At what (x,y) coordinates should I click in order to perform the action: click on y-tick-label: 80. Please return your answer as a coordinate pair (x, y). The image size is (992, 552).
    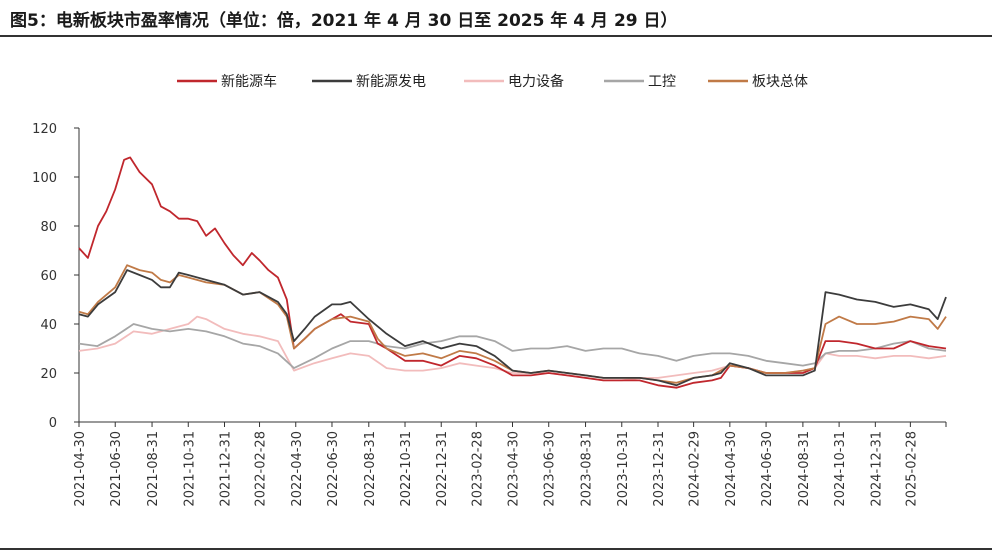
    Looking at the image, I should click on (48, 227).